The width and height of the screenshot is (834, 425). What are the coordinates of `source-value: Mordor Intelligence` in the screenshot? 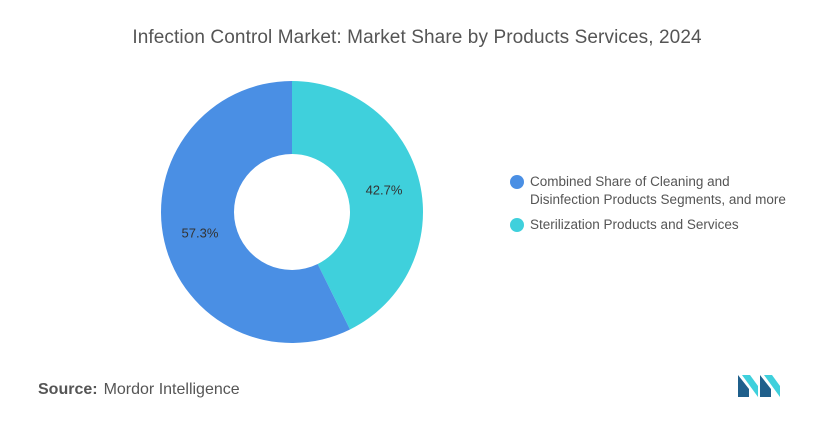 It's located at (171, 389).